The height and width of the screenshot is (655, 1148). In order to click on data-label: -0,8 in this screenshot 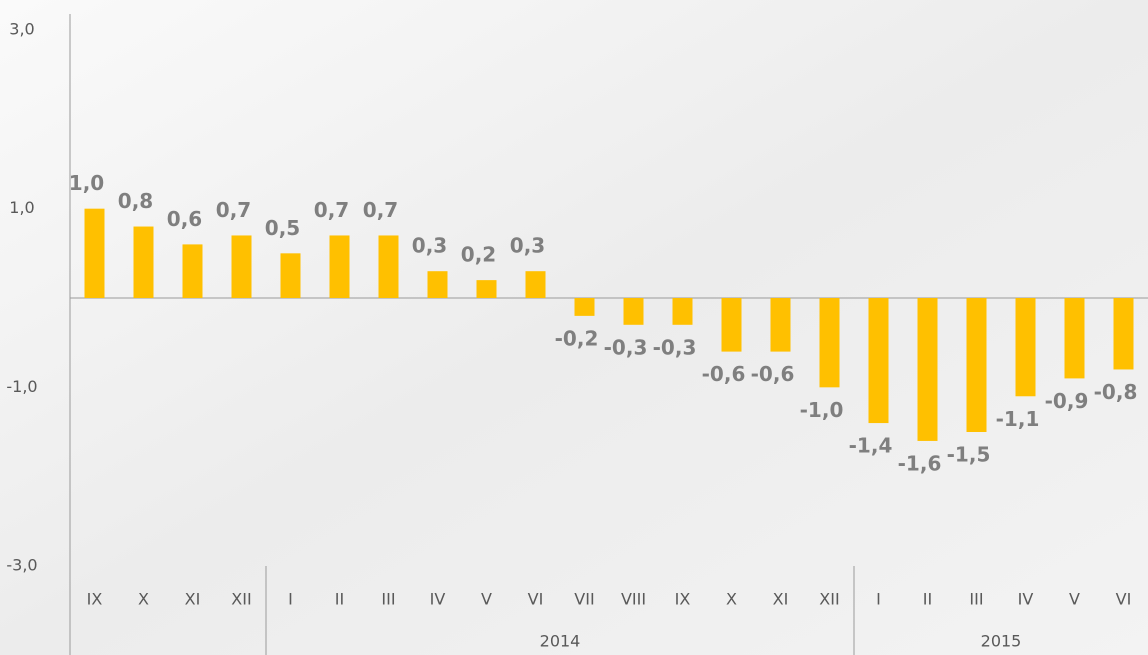, I will do `click(1116, 392)`.